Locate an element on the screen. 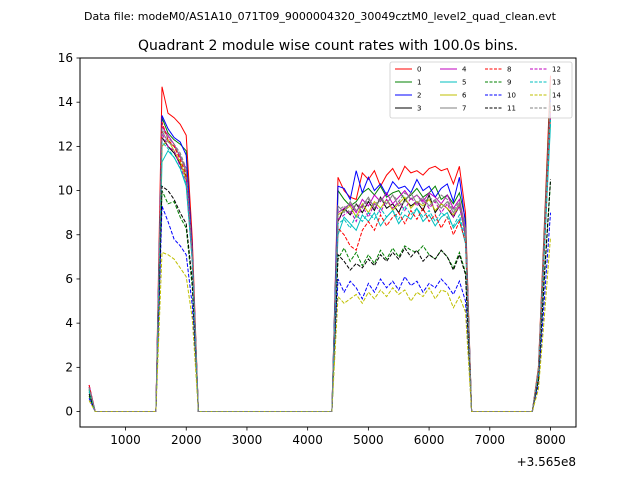 This screenshot has height=480, width=640. legend-label-9: 9 is located at coordinates (509, 83).